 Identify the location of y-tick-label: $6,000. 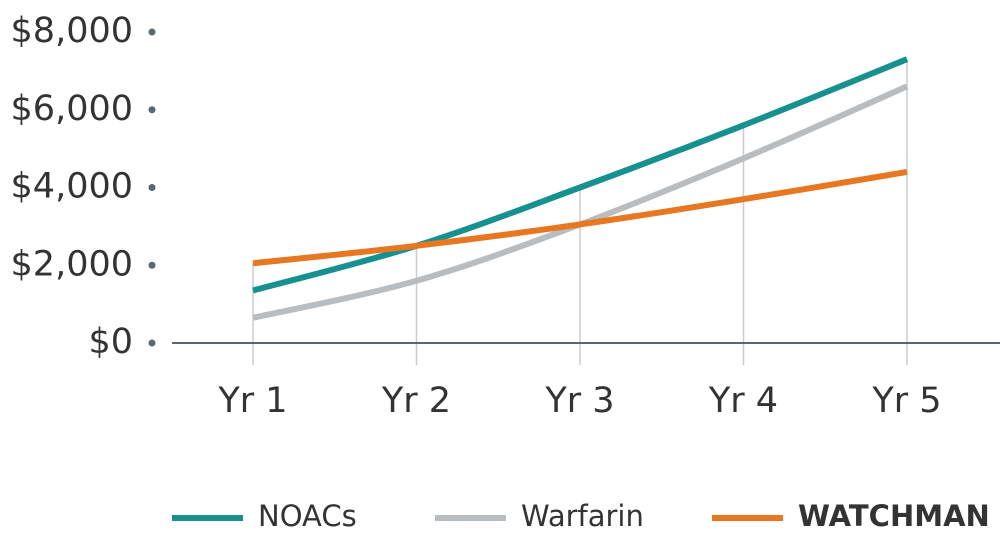
(72, 109).